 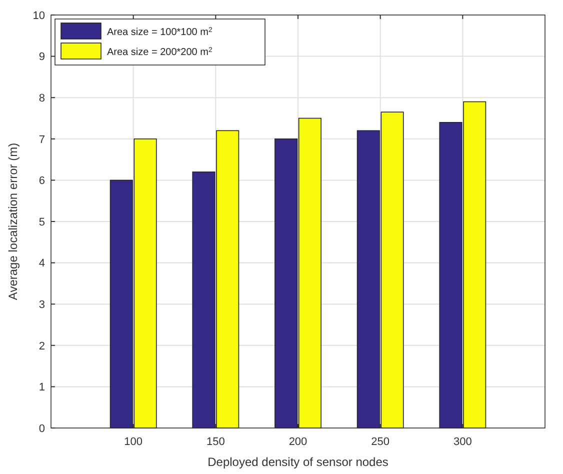 What do you see at coordinates (41, 222) in the screenshot?
I see `y-tick-label: 5` at bounding box center [41, 222].